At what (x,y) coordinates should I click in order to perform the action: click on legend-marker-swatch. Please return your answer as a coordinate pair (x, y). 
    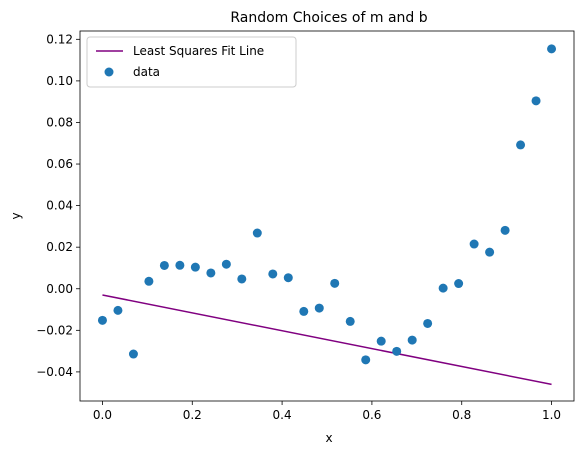
    Looking at the image, I should click on (109, 72).